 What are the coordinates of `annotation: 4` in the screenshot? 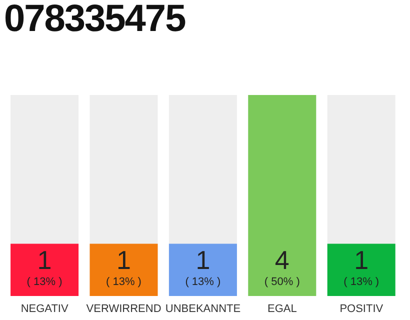 It's located at (282, 260).